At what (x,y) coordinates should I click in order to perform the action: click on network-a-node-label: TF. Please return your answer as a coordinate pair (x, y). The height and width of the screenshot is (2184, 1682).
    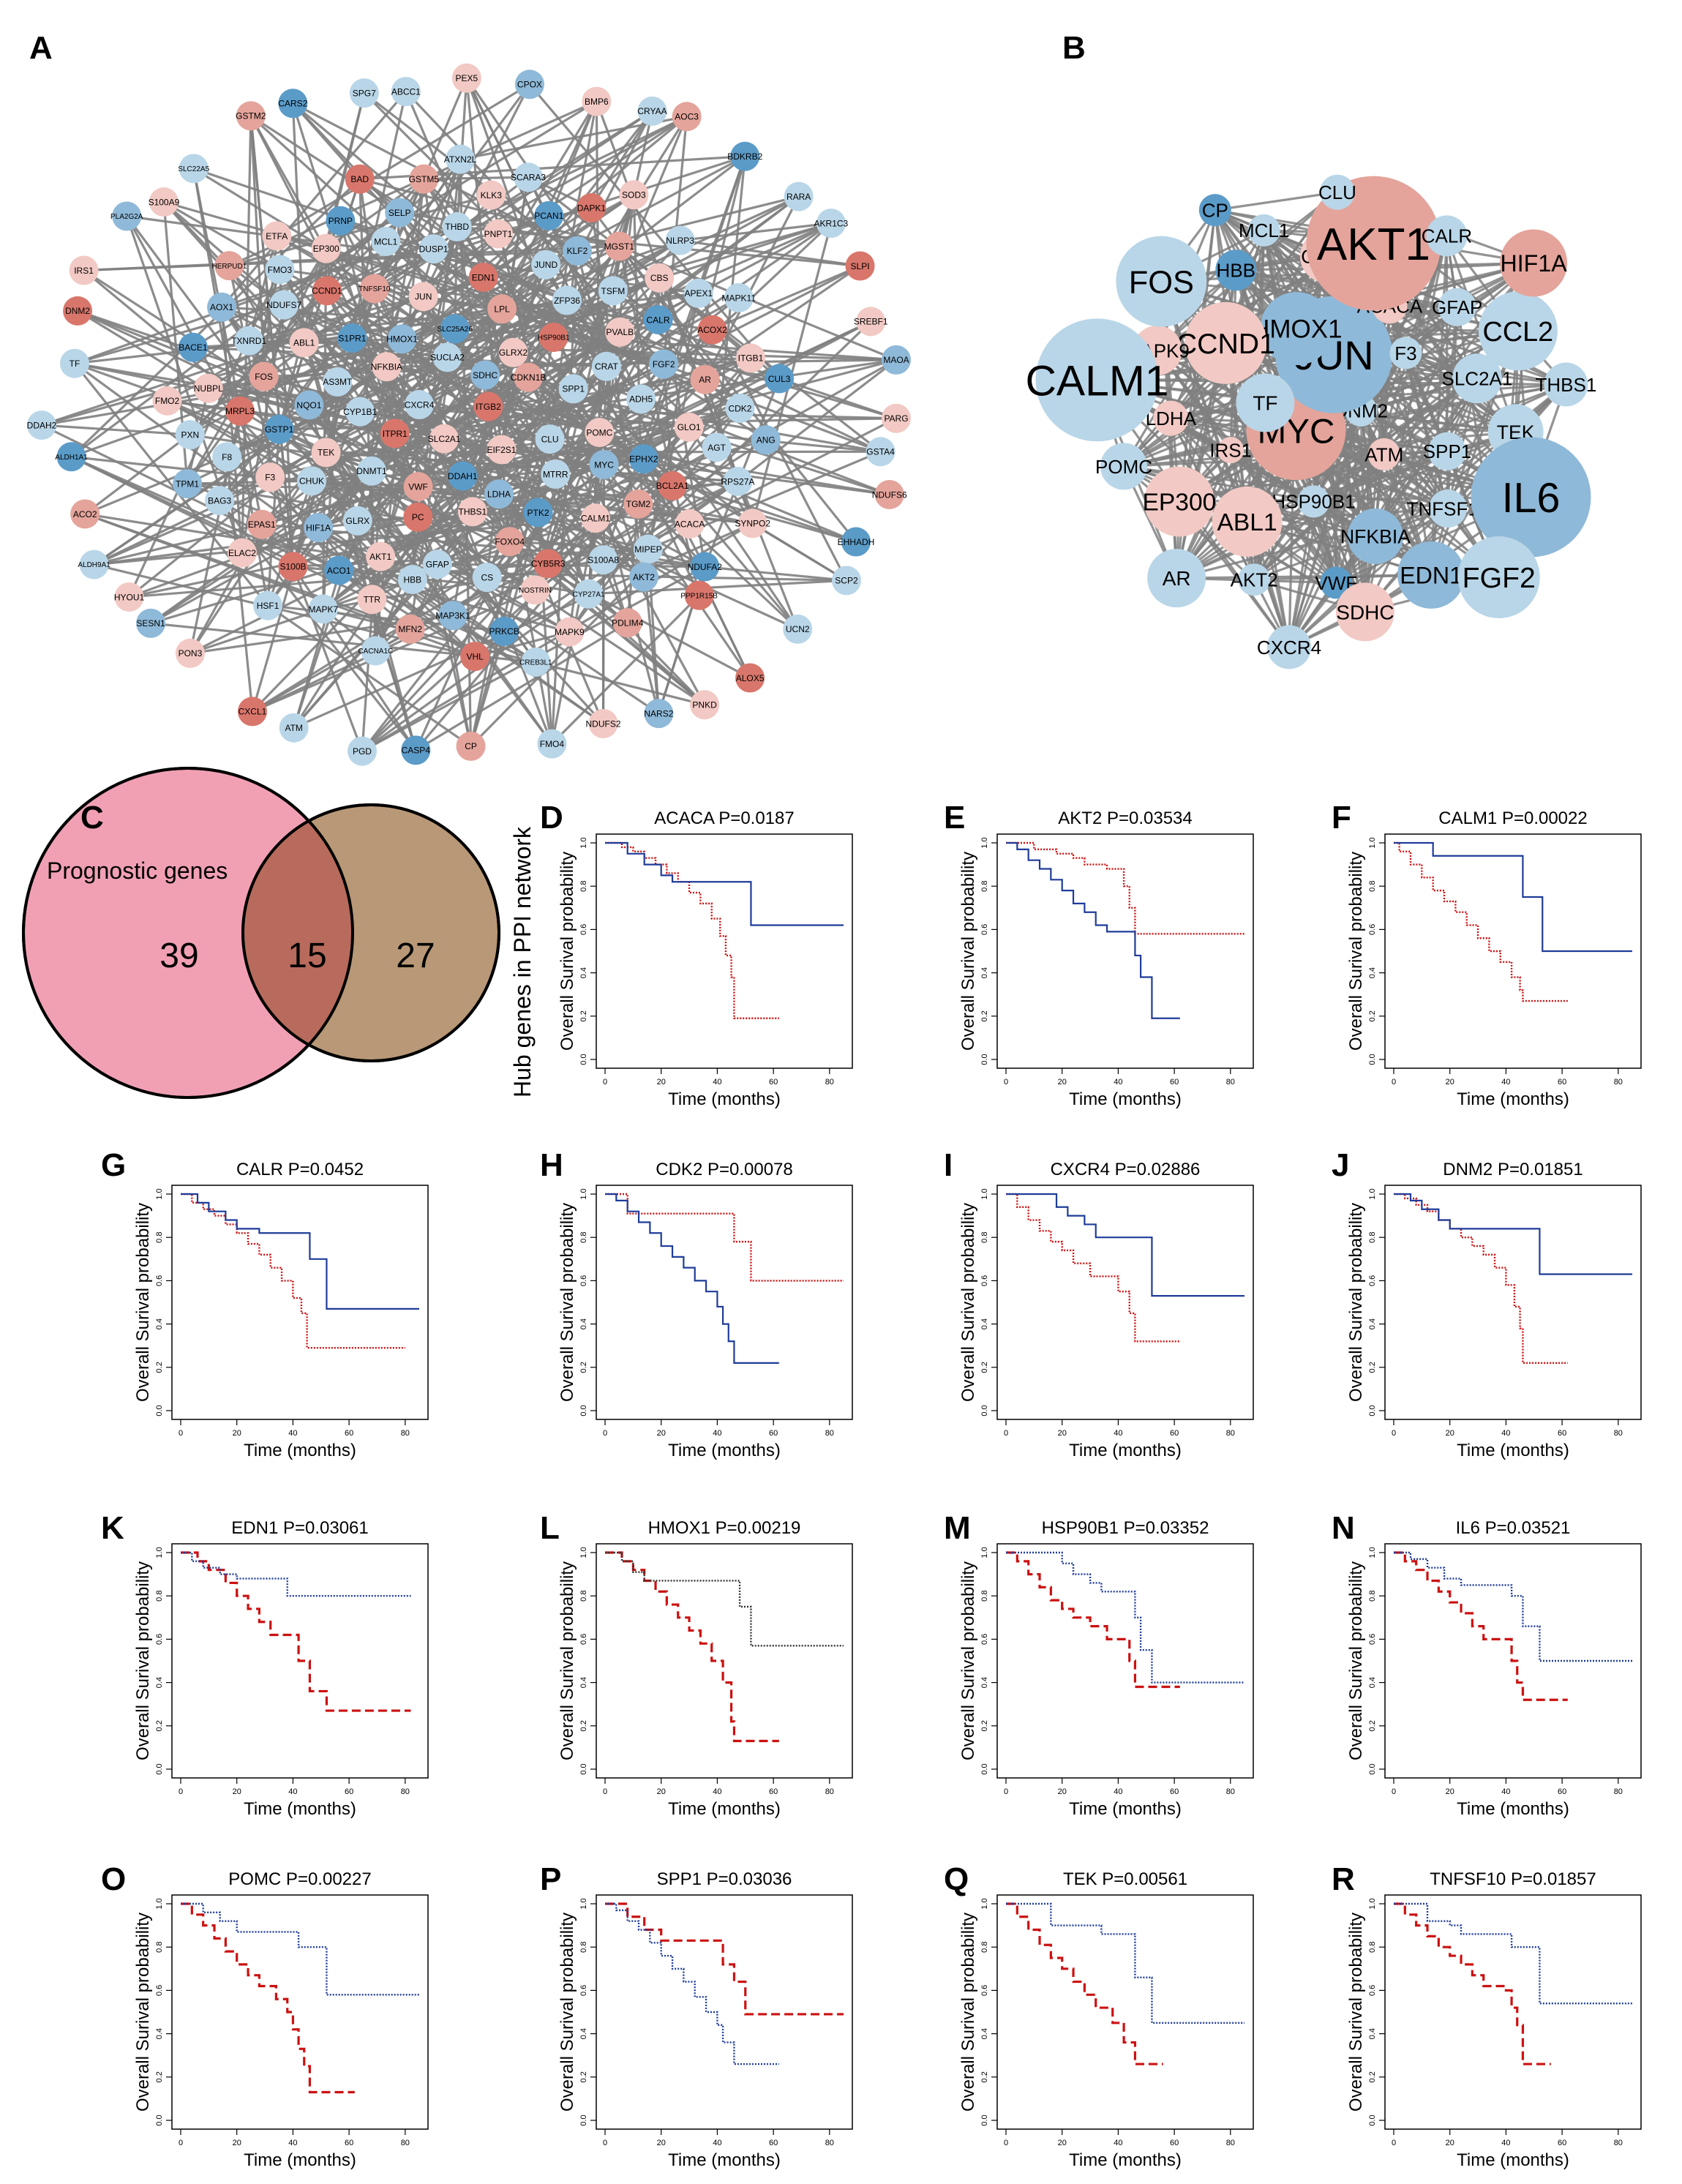
    Looking at the image, I should click on (75, 364).